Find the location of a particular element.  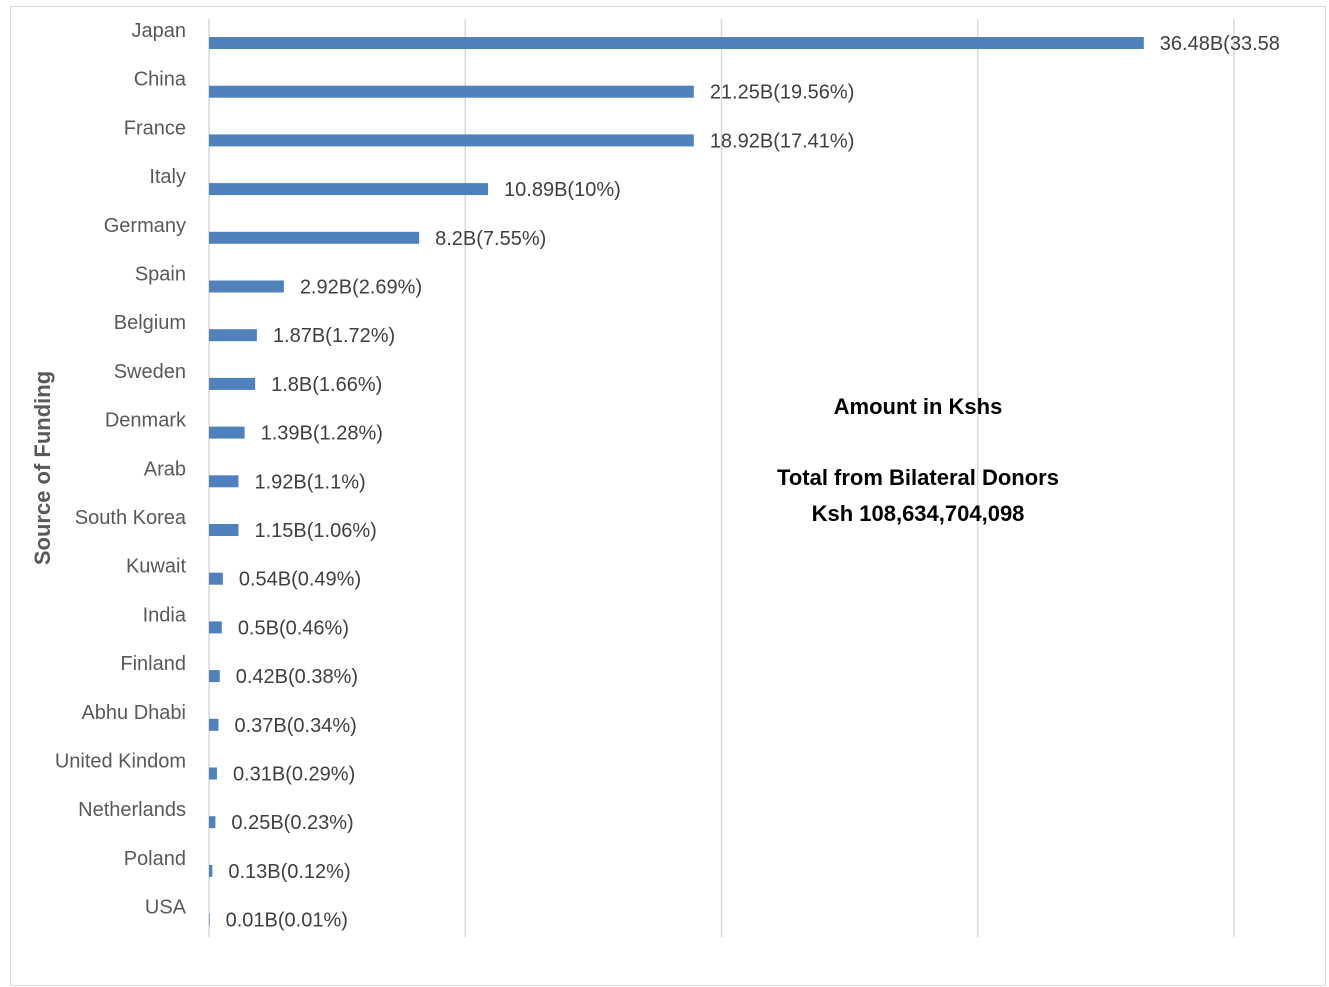

data-label: 0.25B(0.23%) is located at coordinates (292, 823).